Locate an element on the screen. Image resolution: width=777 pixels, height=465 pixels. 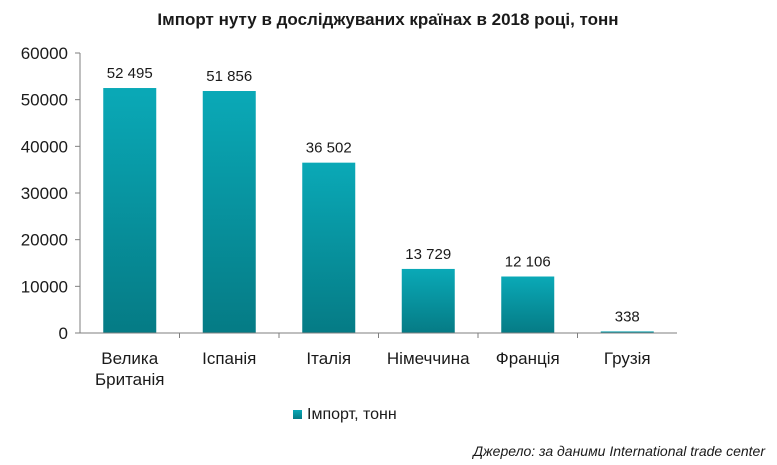
data-label: 51 856 is located at coordinates (229, 76).